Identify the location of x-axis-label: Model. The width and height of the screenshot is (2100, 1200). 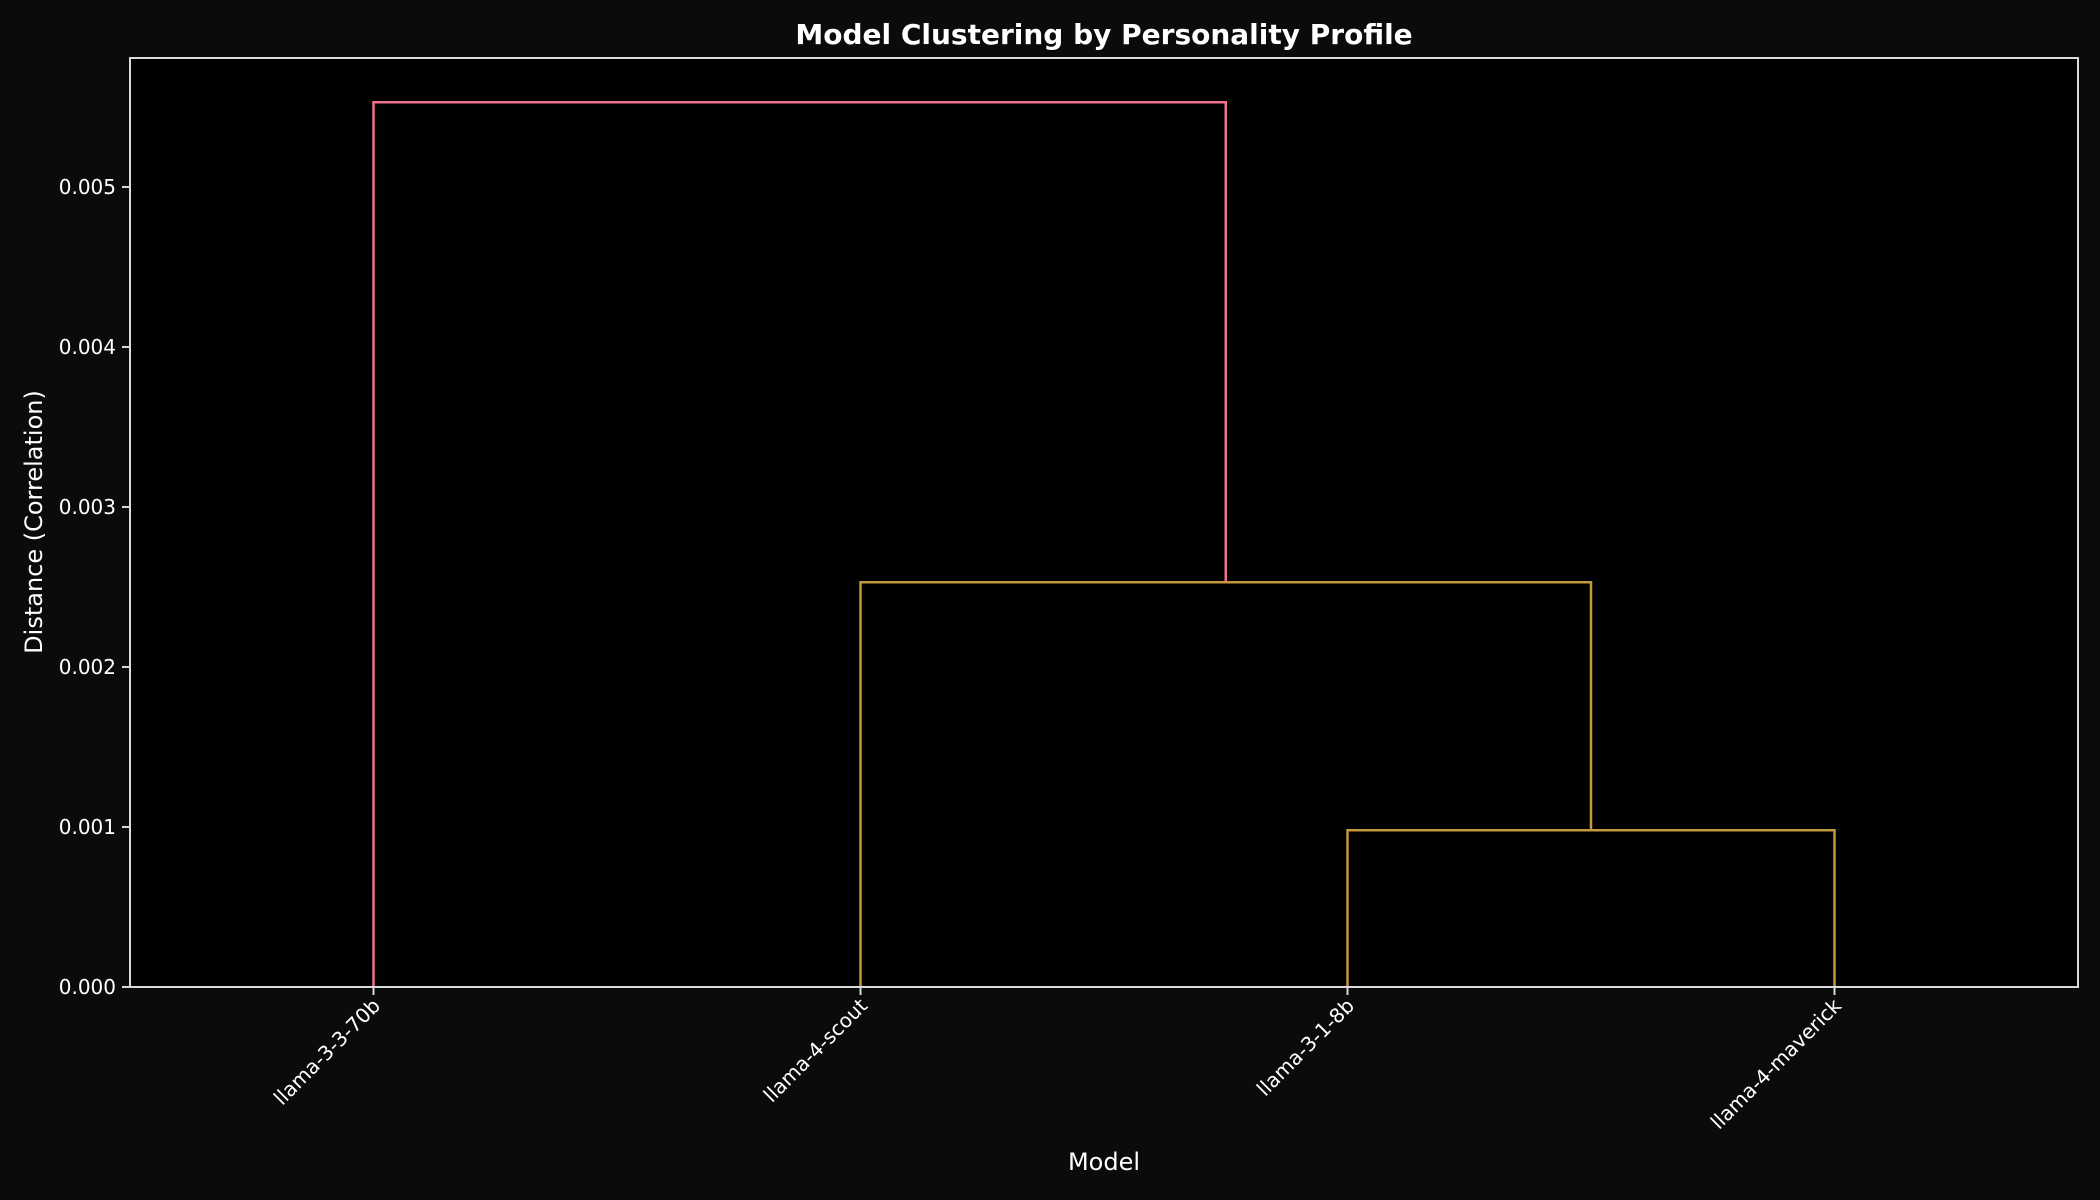
(1104, 1162).